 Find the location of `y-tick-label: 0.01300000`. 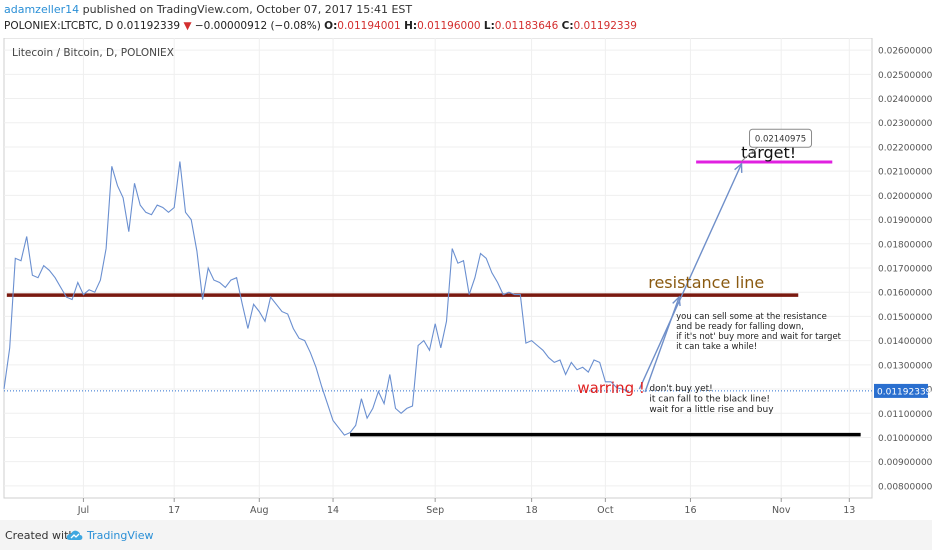

y-tick-label: 0.01300000 is located at coordinates (905, 366).